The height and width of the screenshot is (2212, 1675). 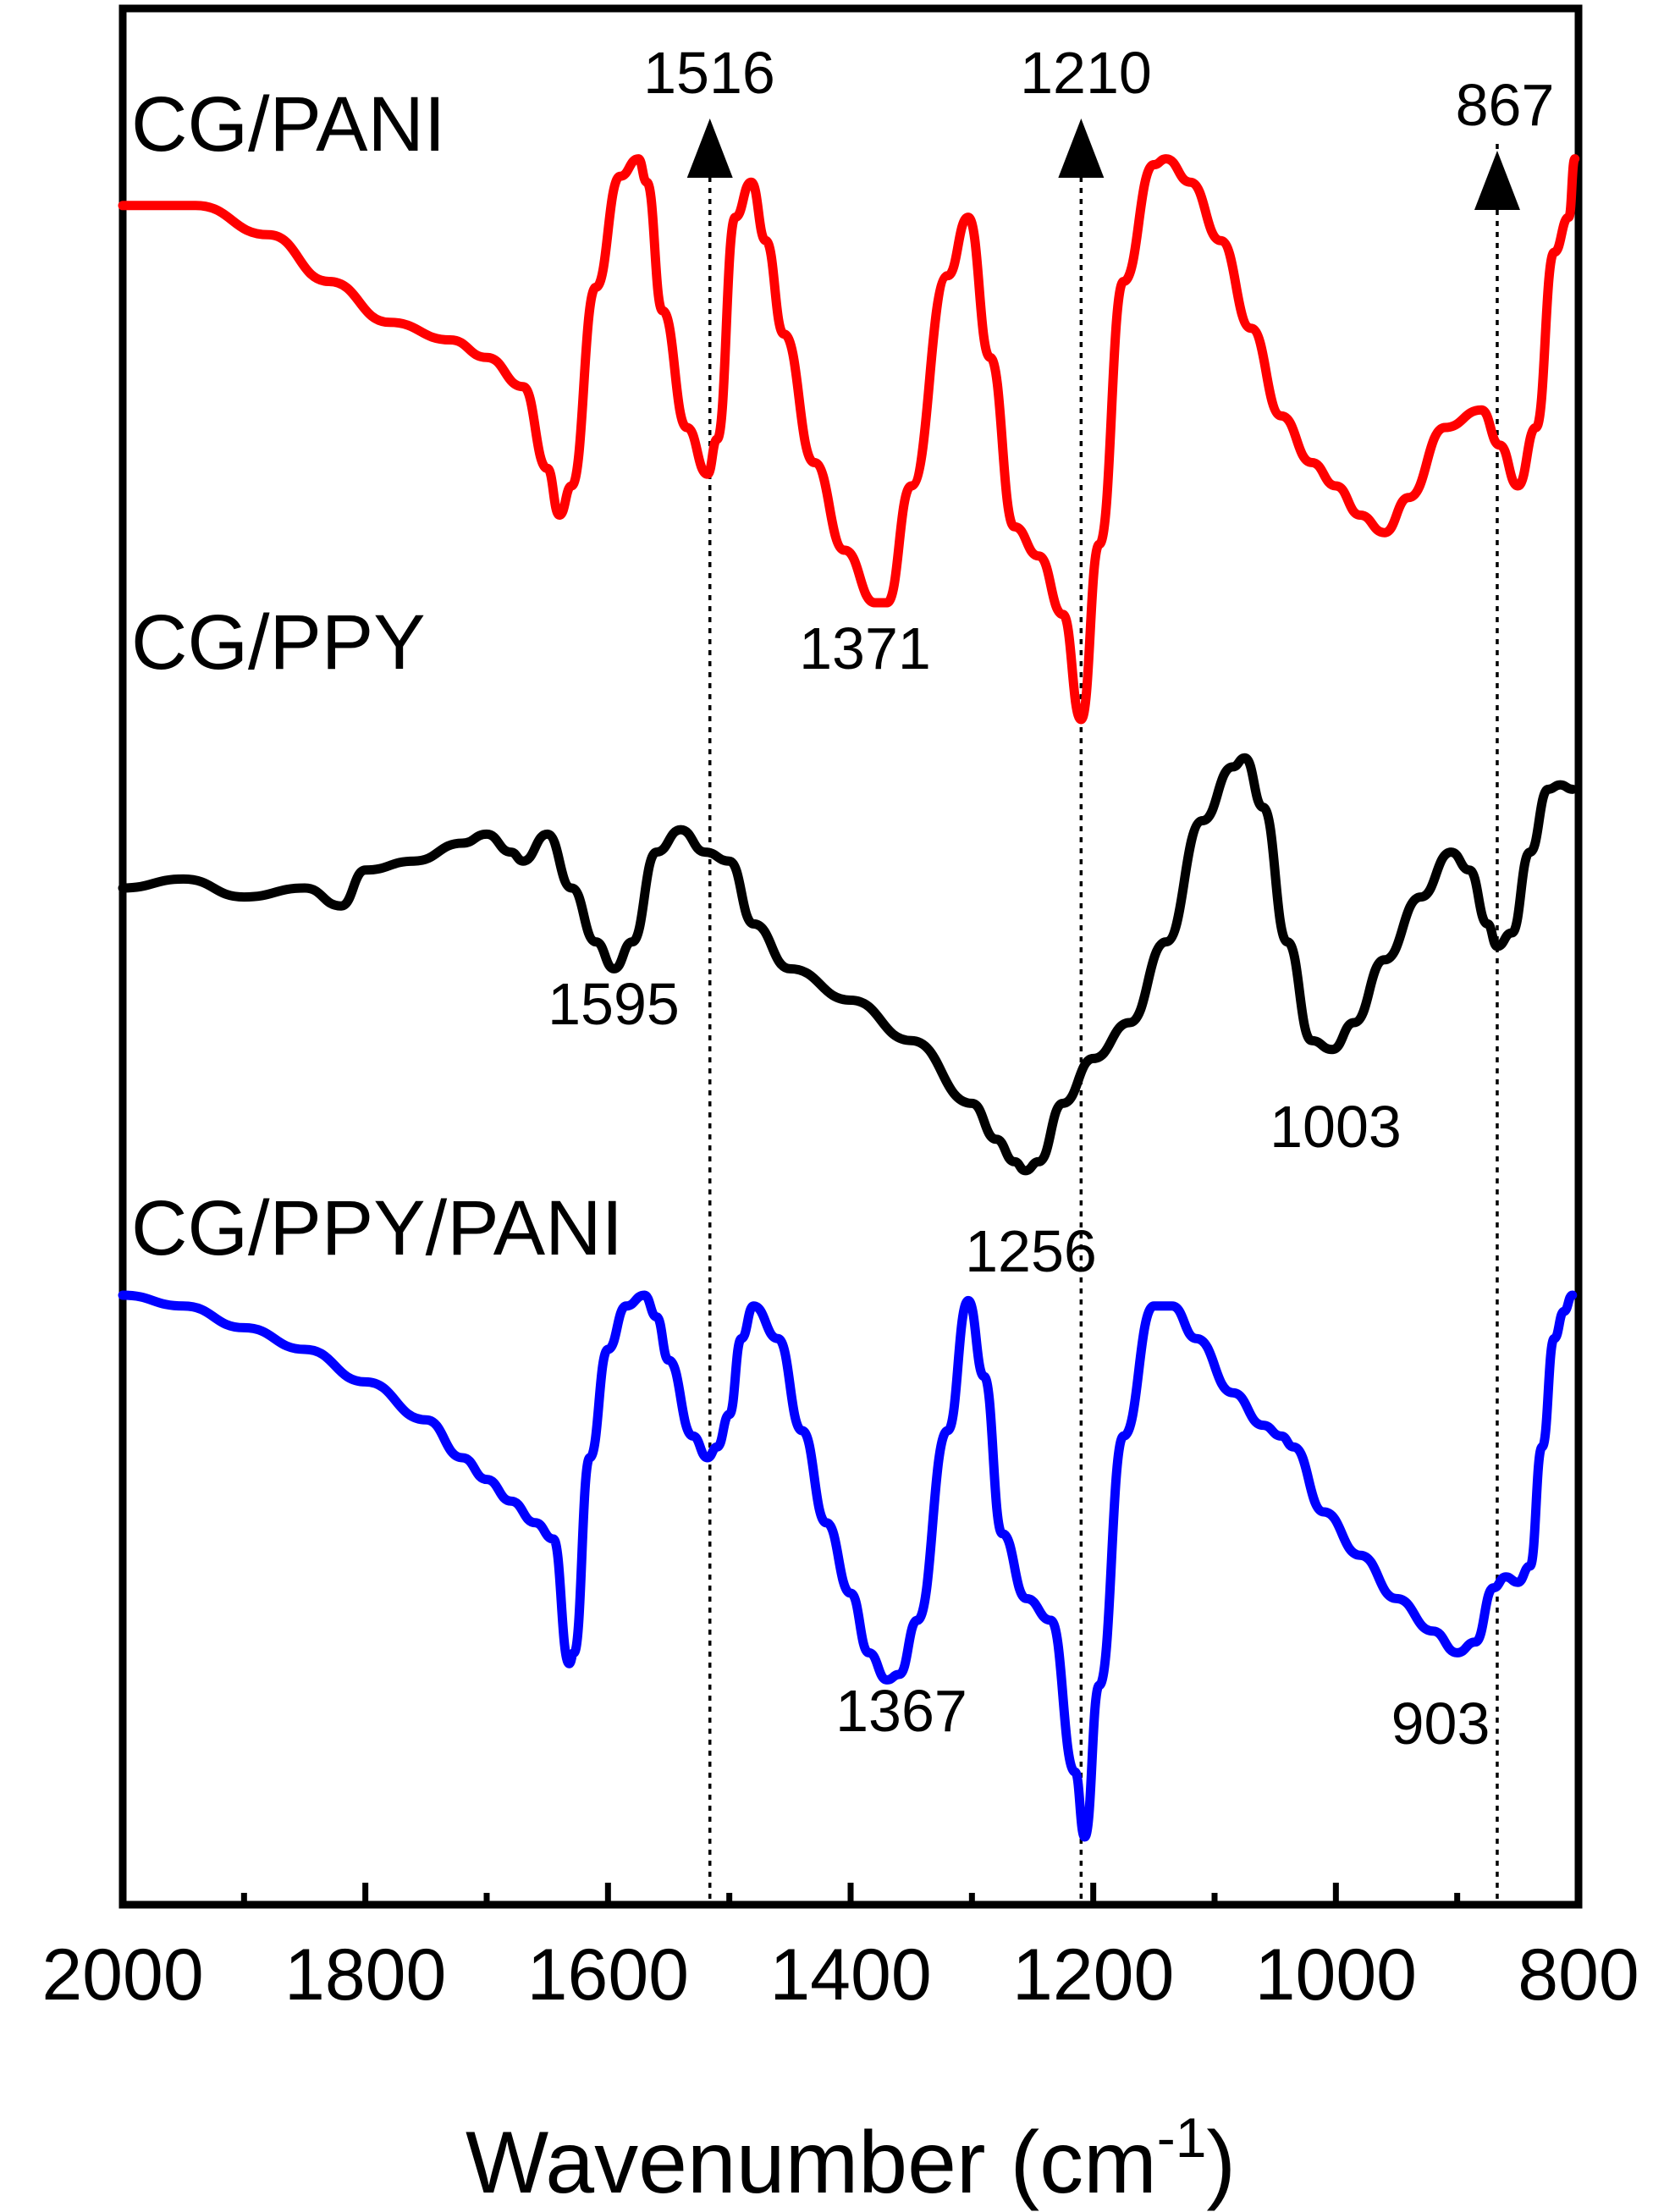 I want to click on x-tick-label-1200: 1200, so click(x=1093, y=1975).